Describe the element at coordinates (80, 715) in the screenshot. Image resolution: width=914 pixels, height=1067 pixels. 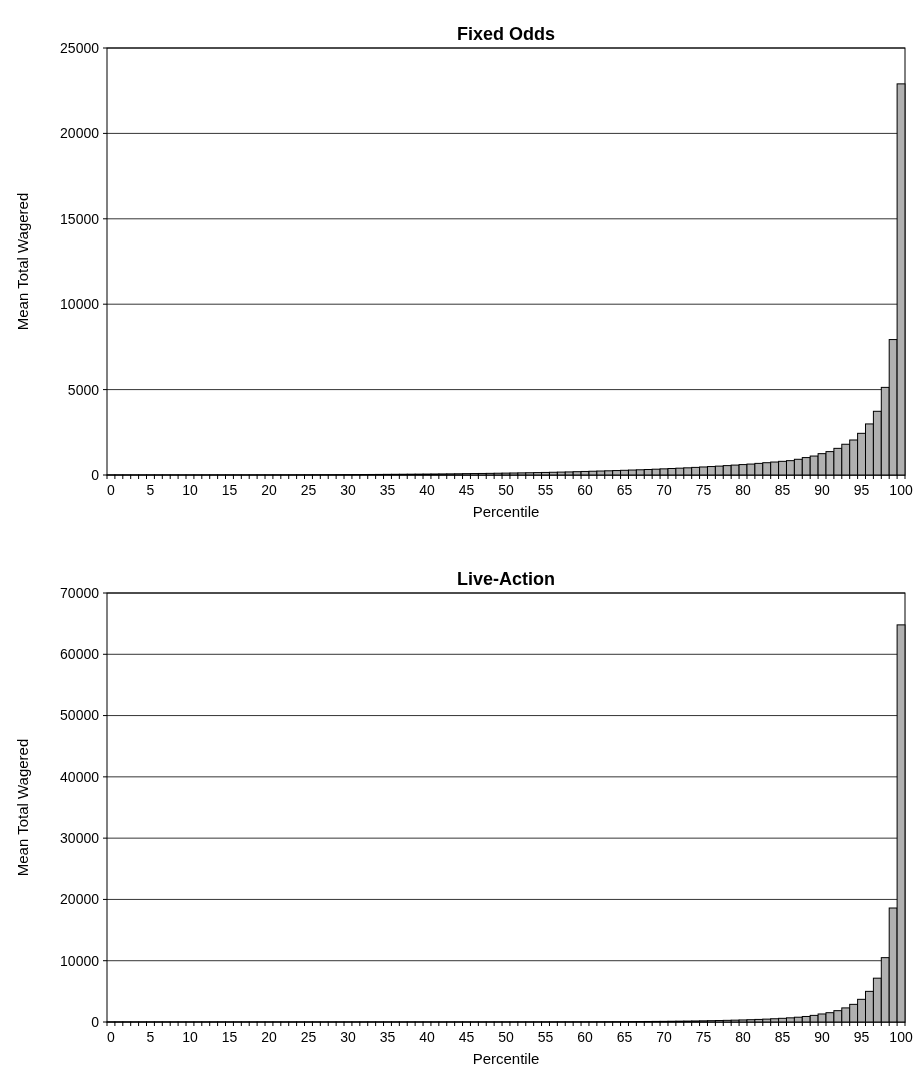
I see `y-tick-label: 50000` at that location.